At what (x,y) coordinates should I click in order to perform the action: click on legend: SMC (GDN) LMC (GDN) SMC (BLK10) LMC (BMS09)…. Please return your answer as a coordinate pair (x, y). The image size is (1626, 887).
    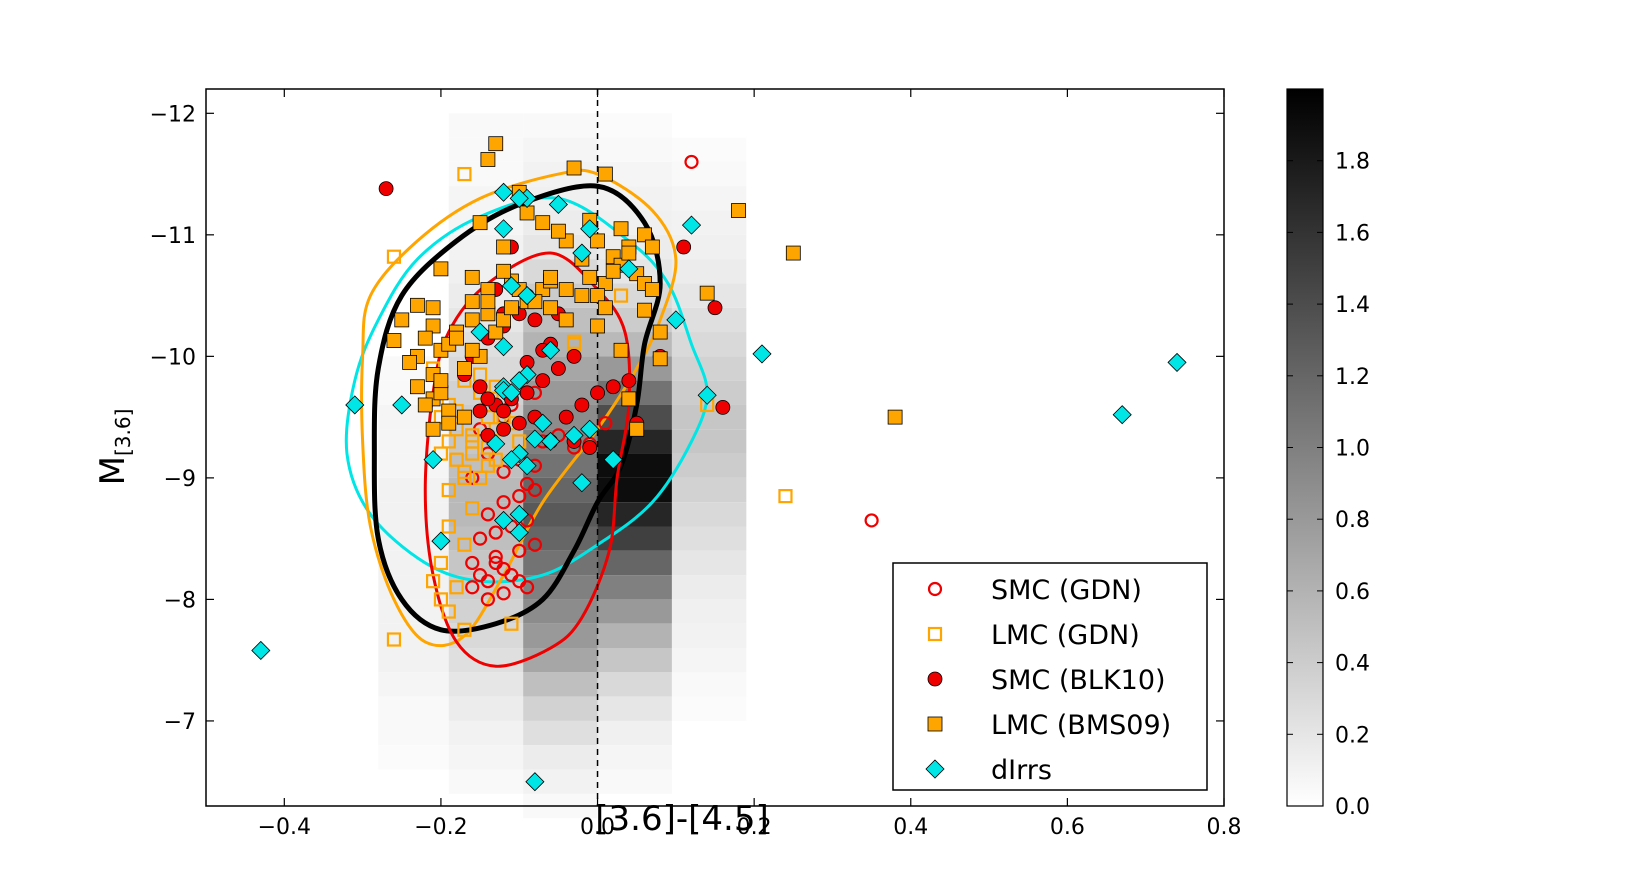
    Looking at the image, I should click on (1050, 676).